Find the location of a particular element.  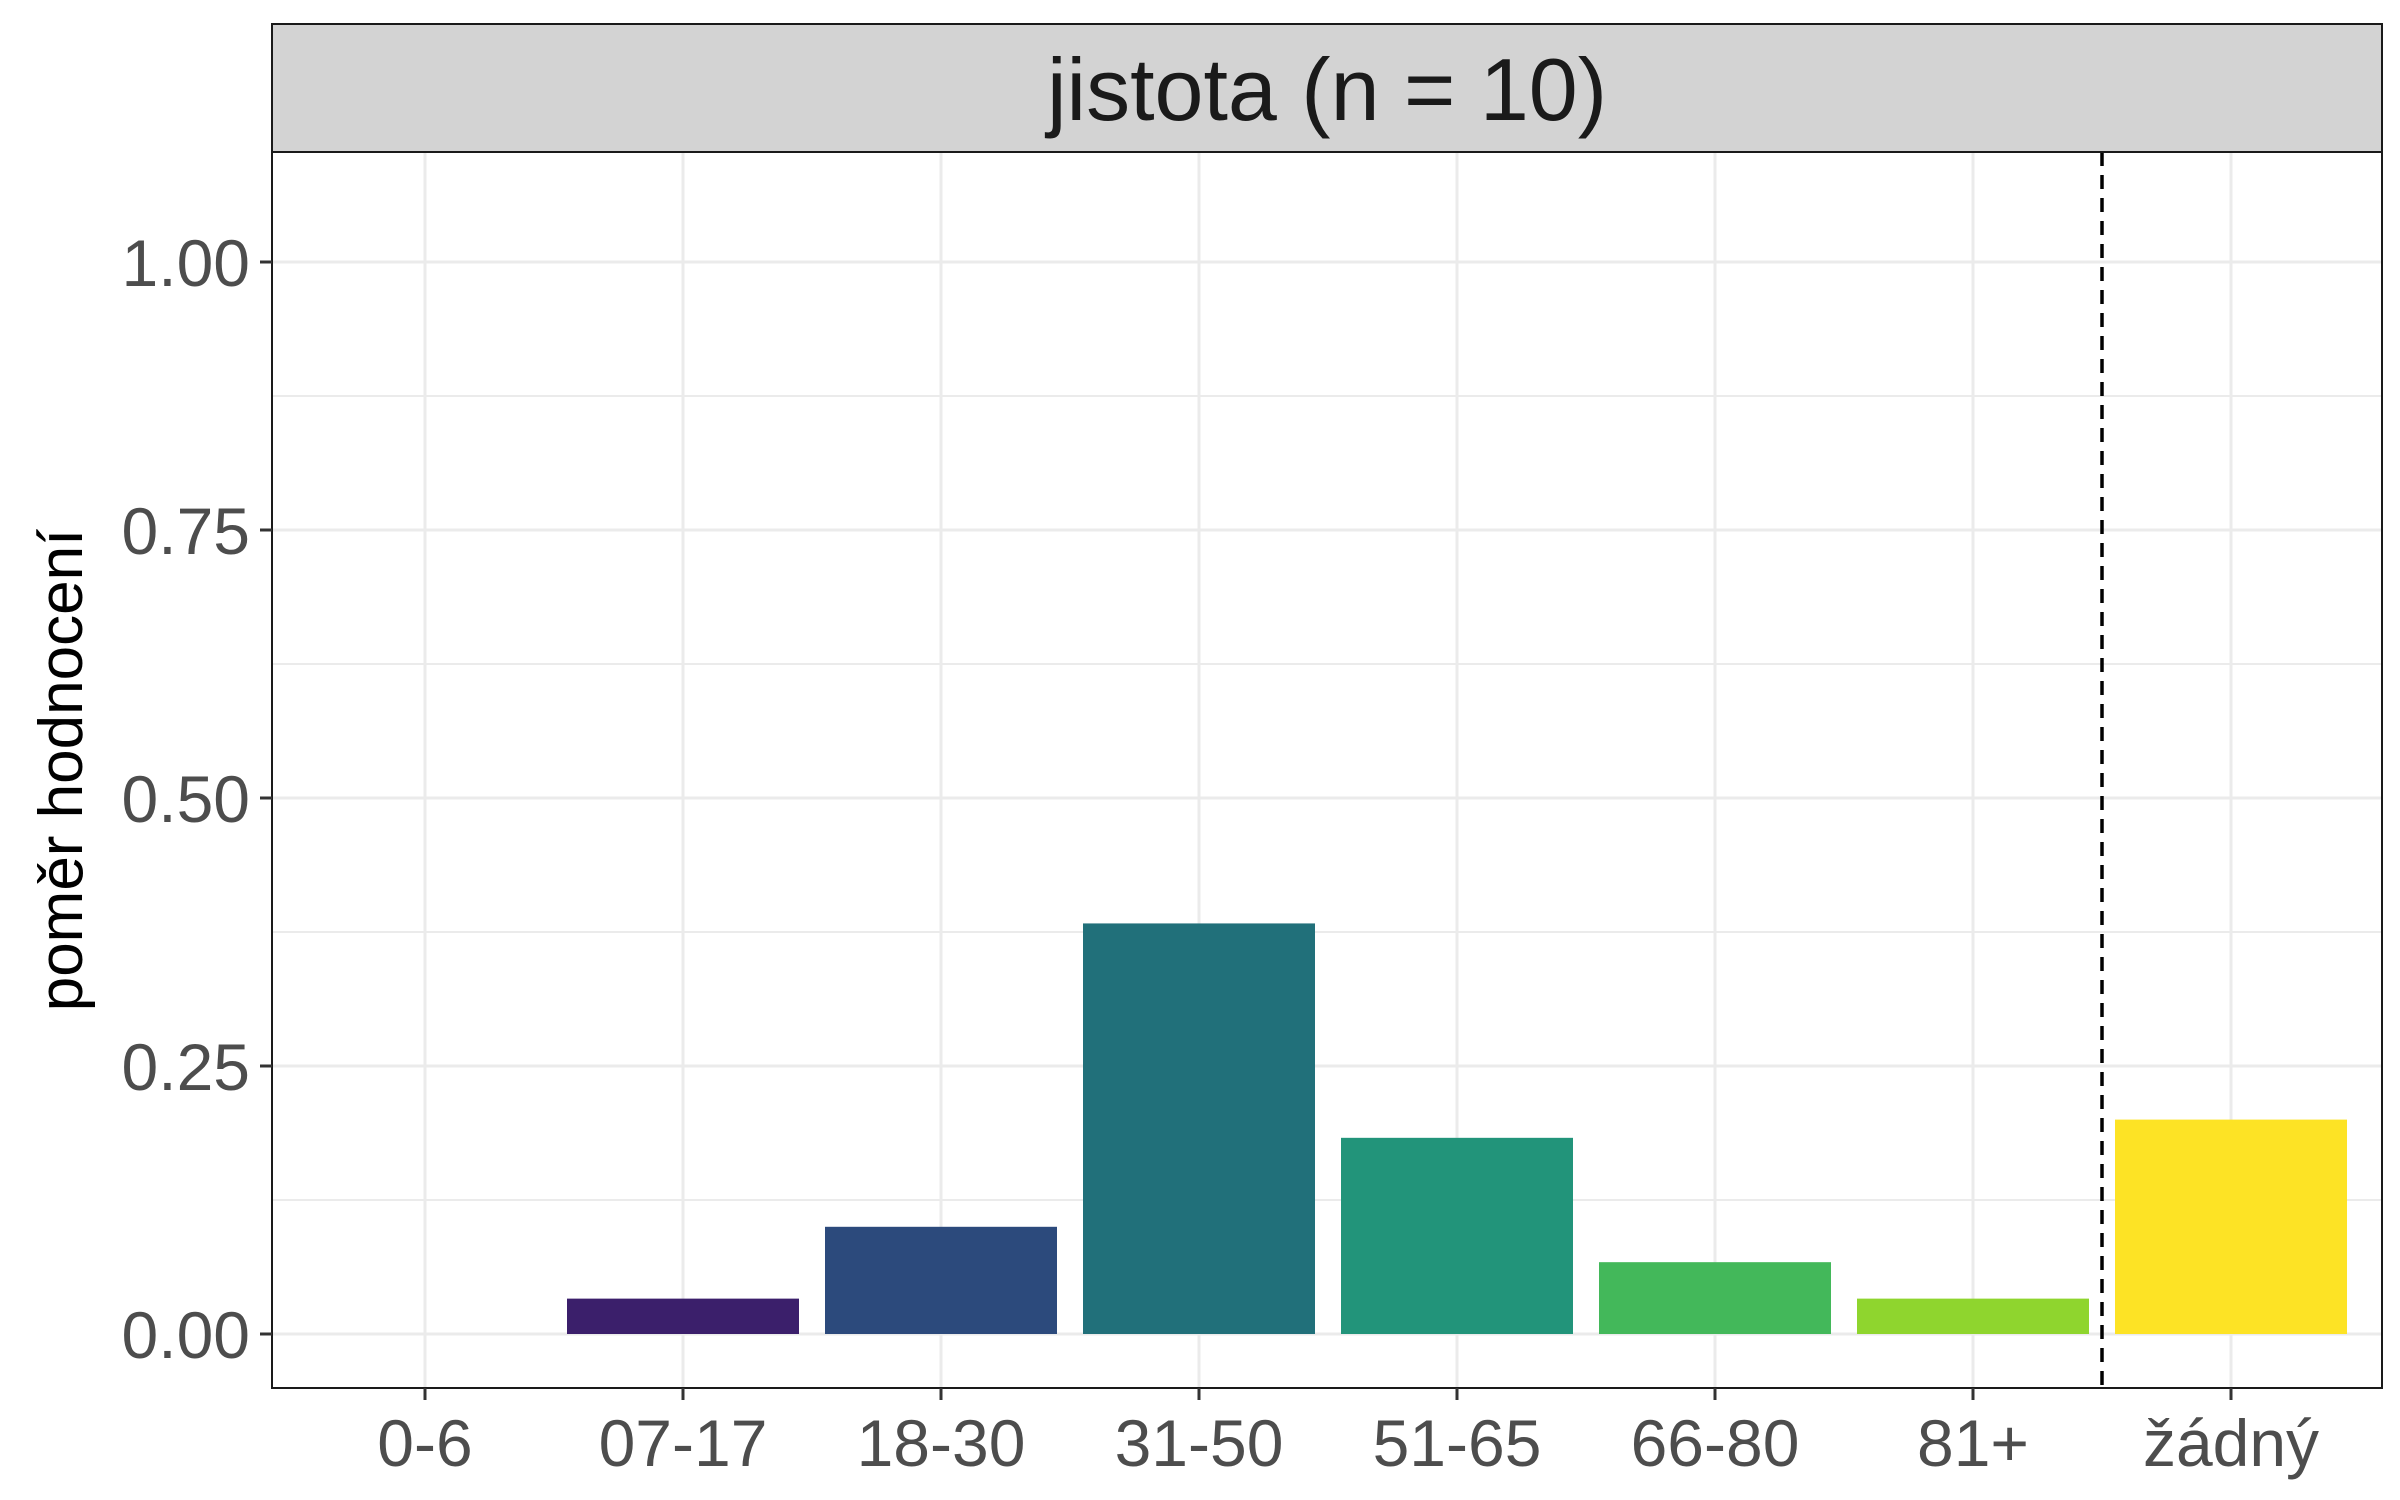

x-tick-label: 0-6 is located at coordinates (424, 1443).